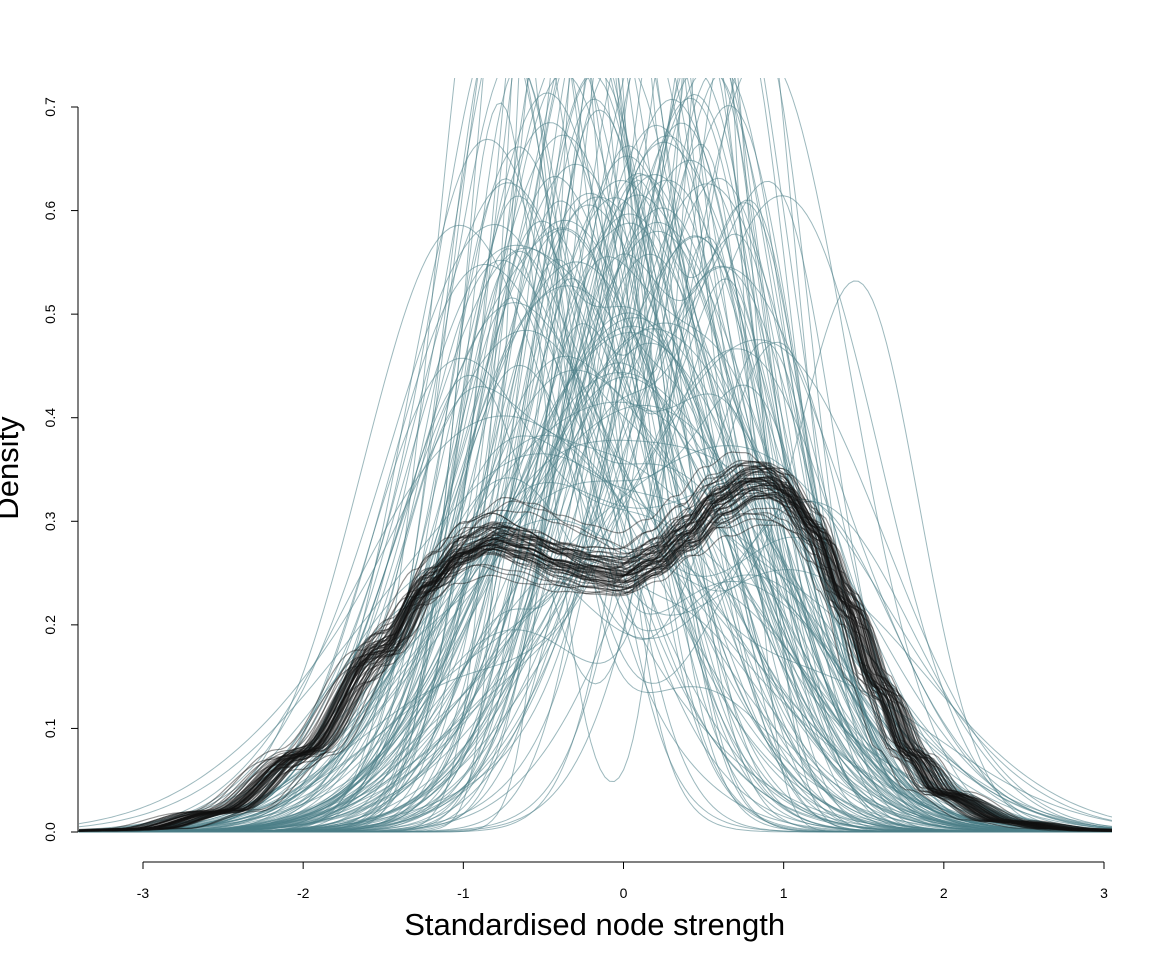 The image size is (1152, 960). Describe the element at coordinates (50, 832) in the screenshot. I see `y-tick-label: 0.0` at that location.